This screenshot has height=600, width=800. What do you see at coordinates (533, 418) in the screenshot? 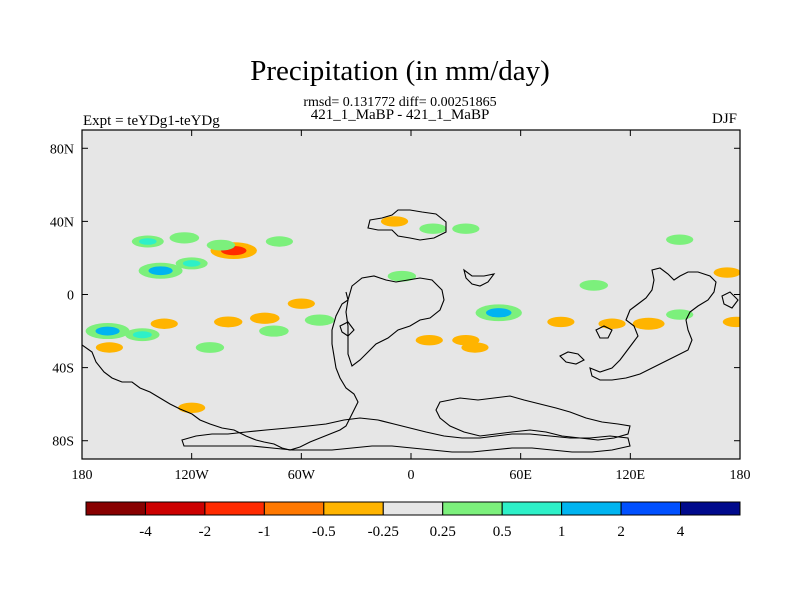
I see `coastline-australia` at bounding box center [533, 418].